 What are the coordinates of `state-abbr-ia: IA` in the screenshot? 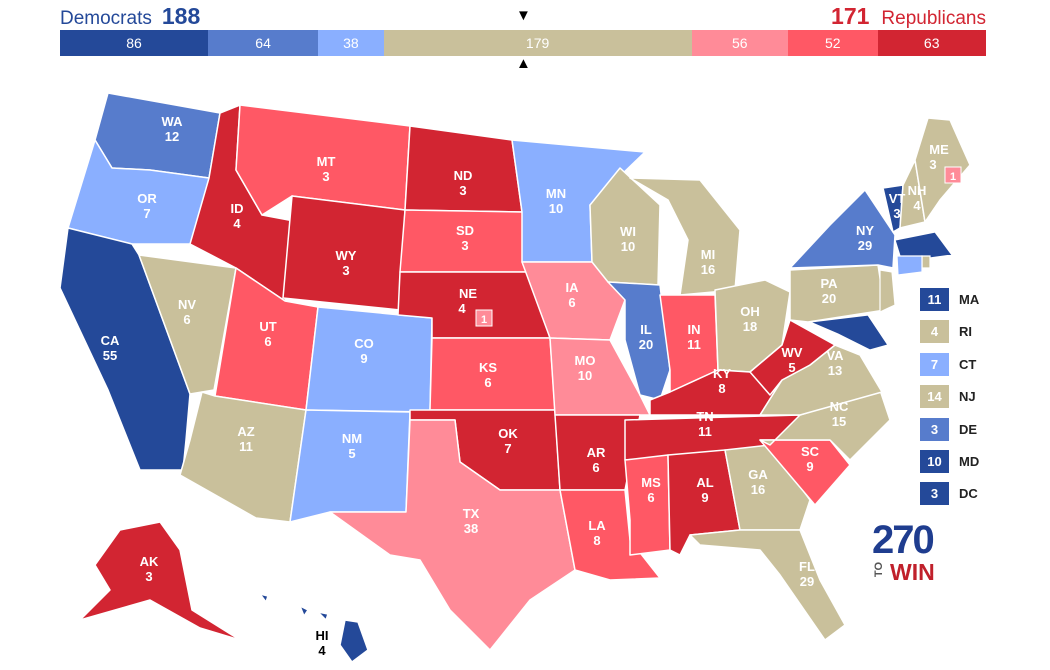 It's located at (573, 287).